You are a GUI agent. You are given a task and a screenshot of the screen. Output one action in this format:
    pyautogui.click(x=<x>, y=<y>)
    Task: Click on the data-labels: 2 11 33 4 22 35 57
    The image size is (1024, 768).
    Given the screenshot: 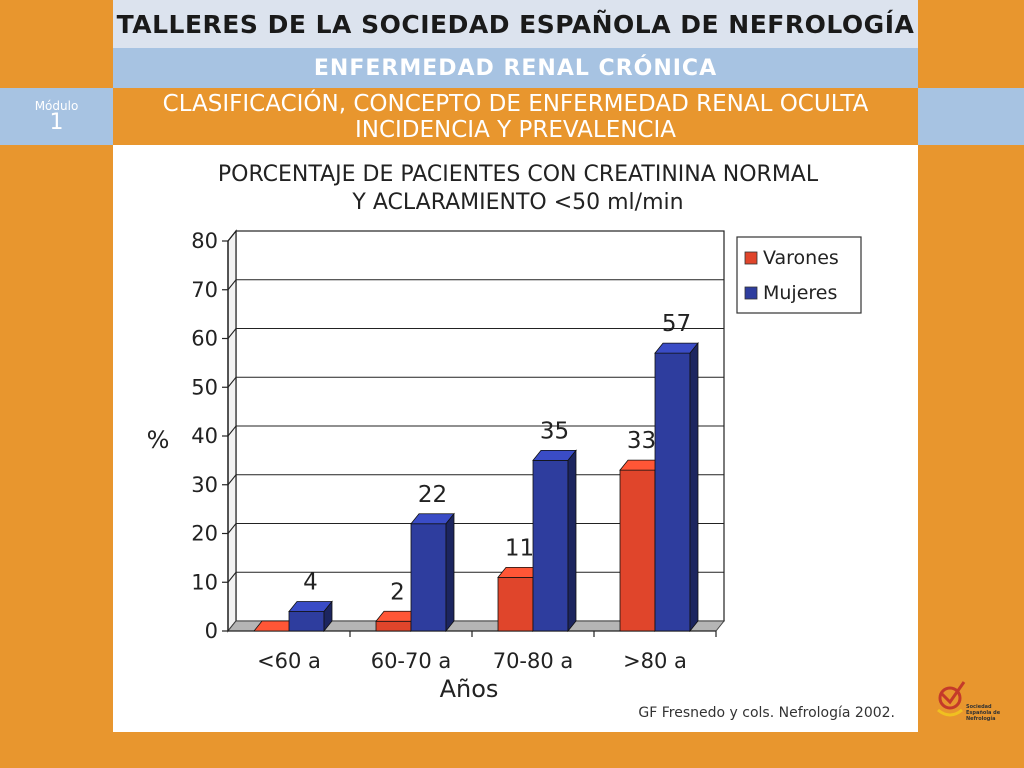 What is the action you would take?
    pyautogui.click(x=497, y=458)
    